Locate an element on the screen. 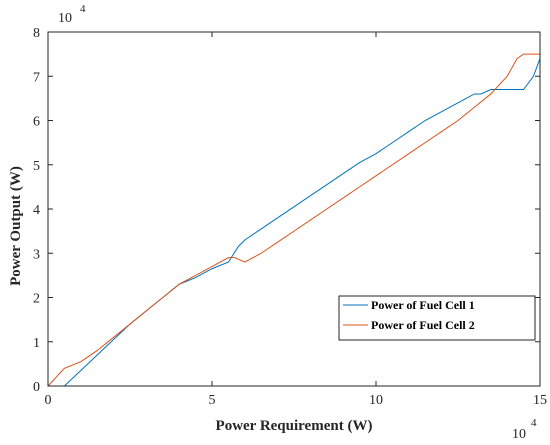  x-tick-label: 10 is located at coordinates (376, 400).